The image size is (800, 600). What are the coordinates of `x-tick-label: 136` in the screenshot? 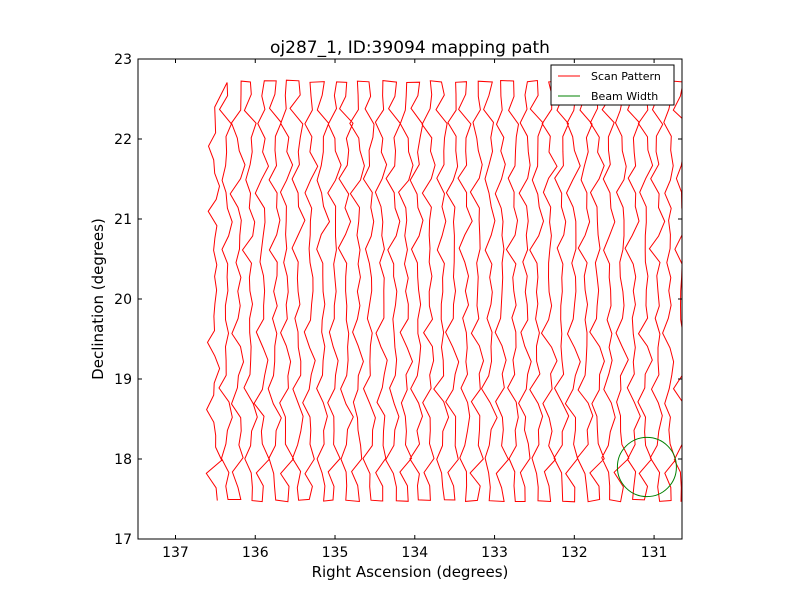 It's located at (255, 553).